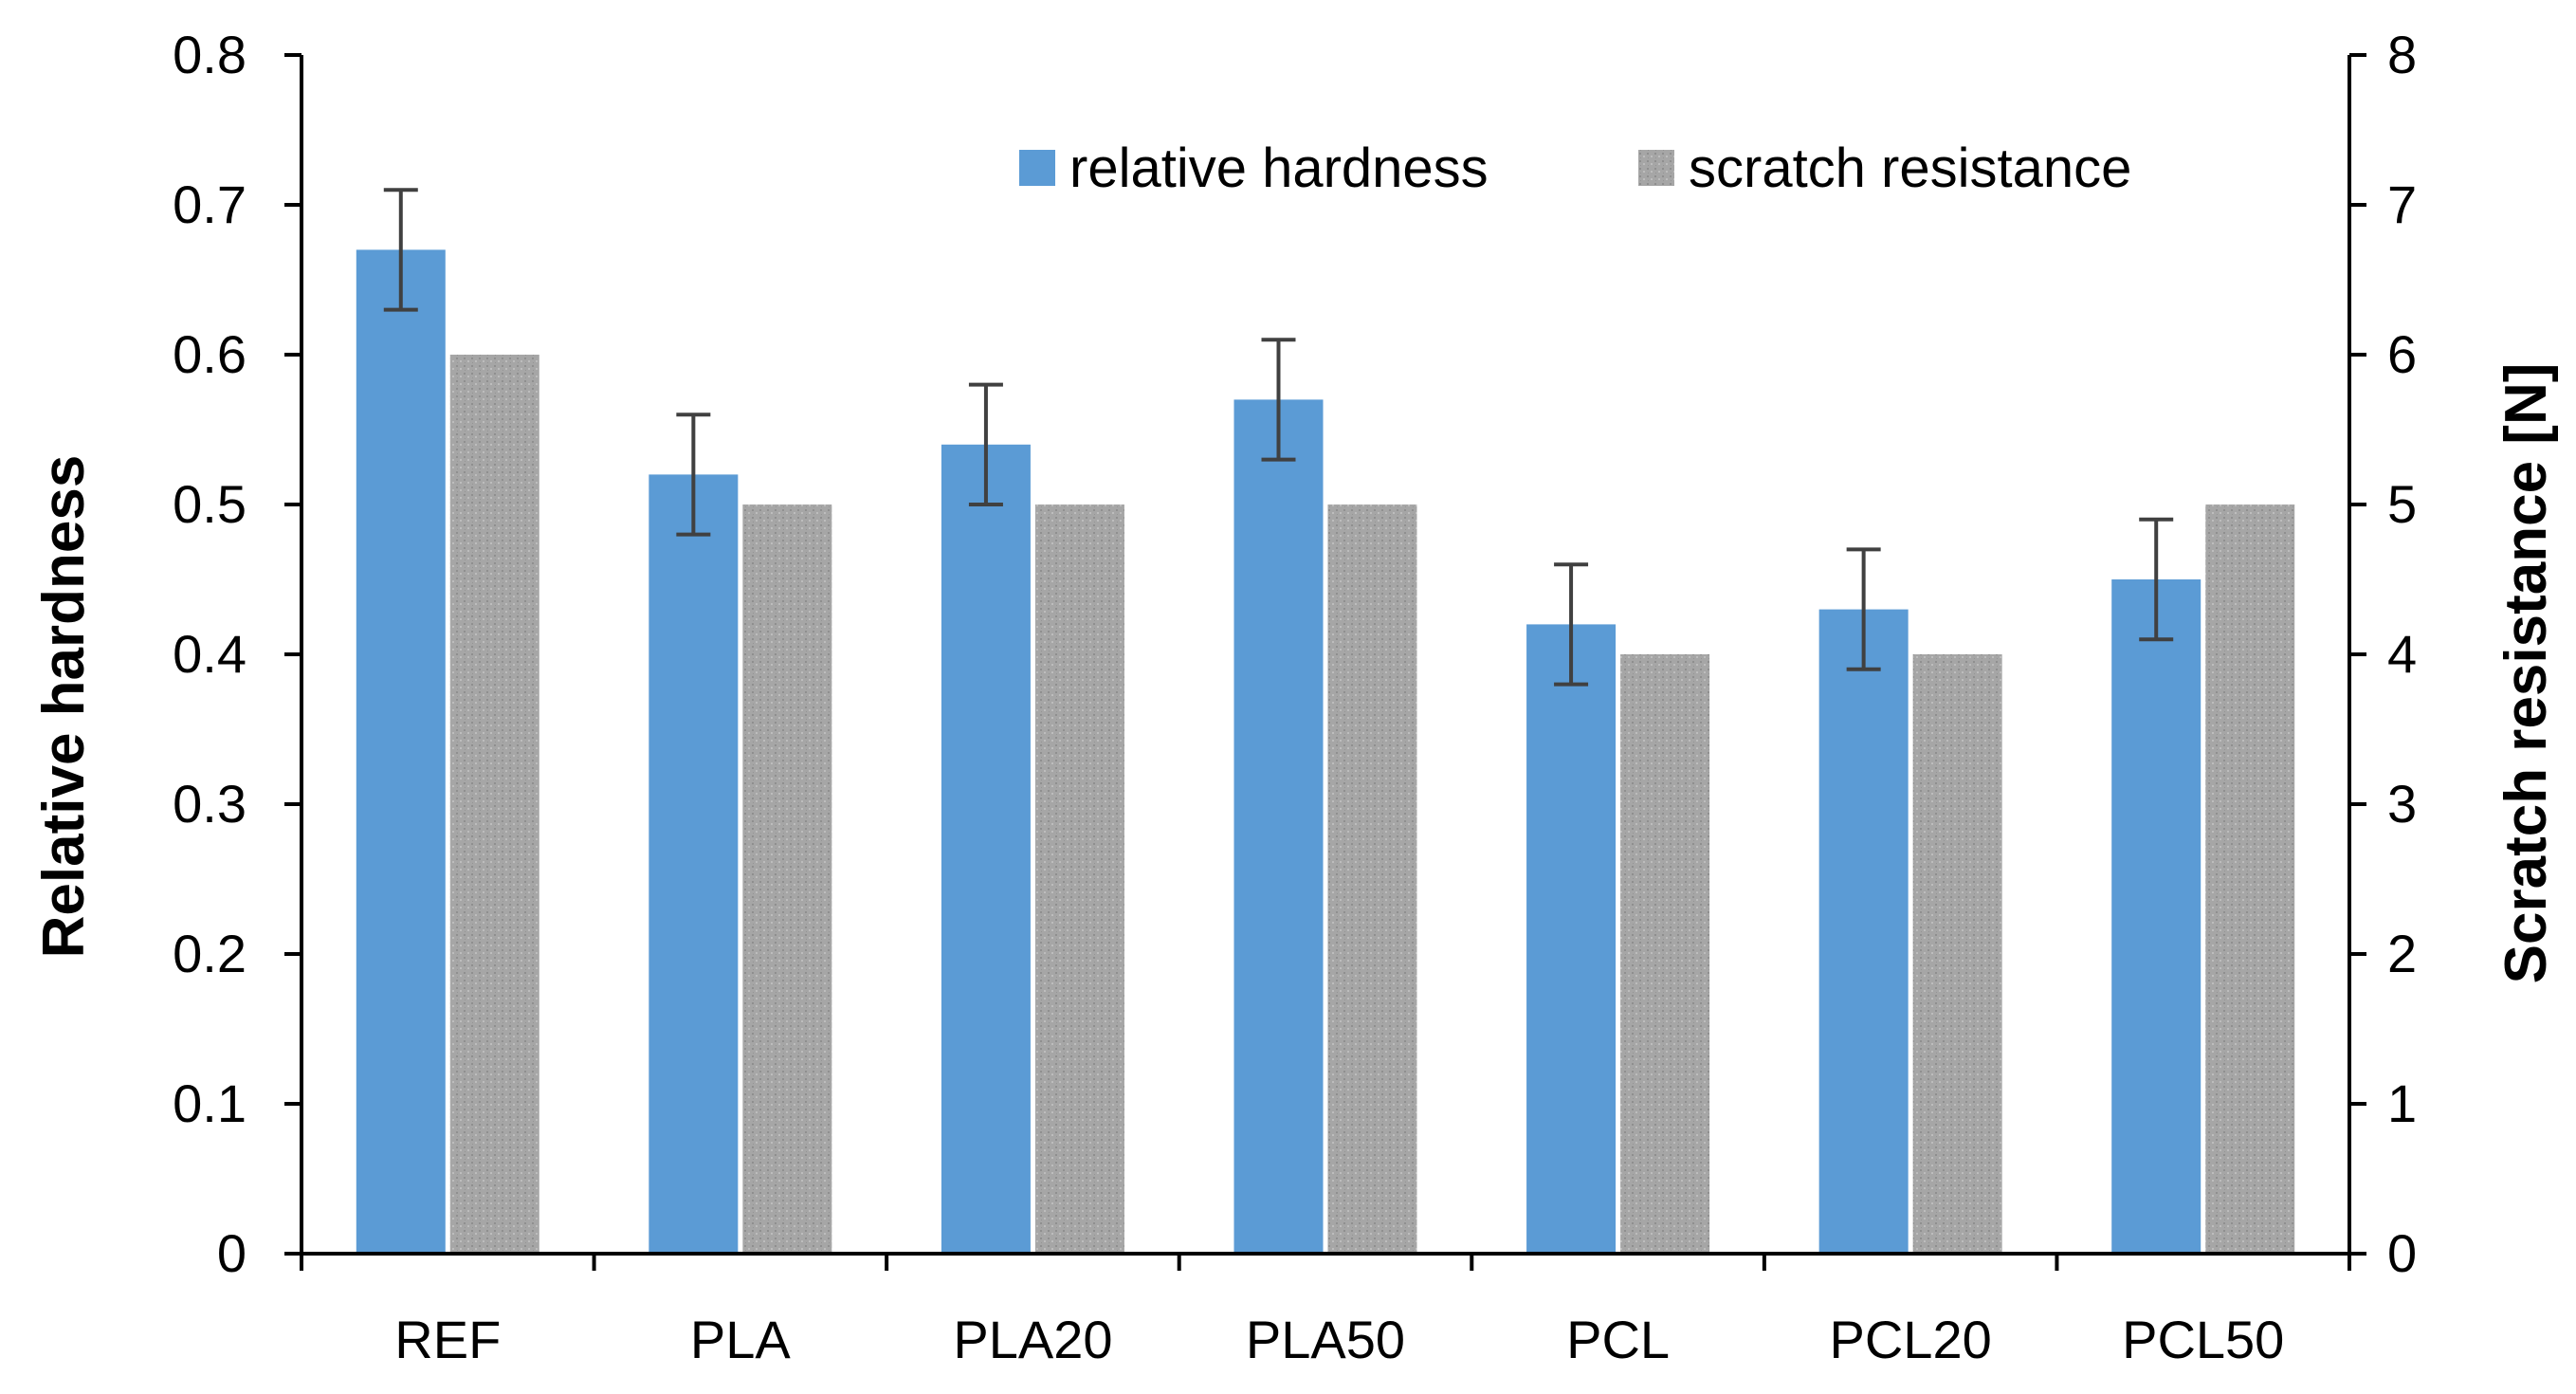 The width and height of the screenshot is (2576, 1394). What do you see at coordinates (1278, 400) in the screenshot?
I see `error-bar-pla50` at bounding box center [1278, 400].